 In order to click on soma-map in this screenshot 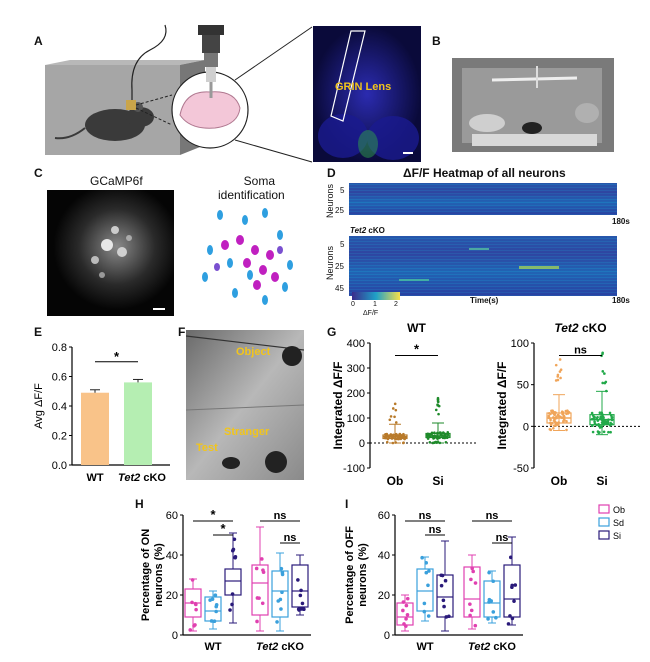, I will do `click(247, 256)`.